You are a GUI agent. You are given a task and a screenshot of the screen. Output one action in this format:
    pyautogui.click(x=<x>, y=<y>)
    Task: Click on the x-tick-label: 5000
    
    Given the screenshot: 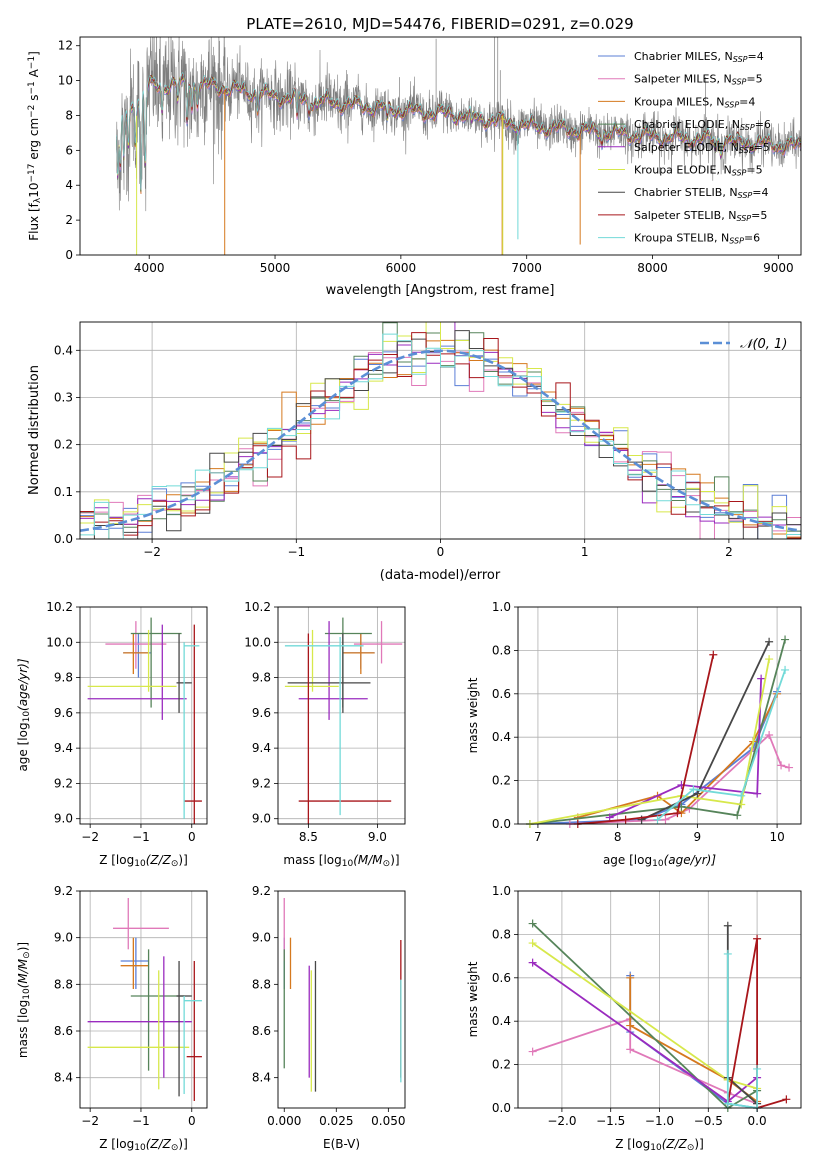 What is the action you would take?
    pyautogui.click(x=275, y=268)
    